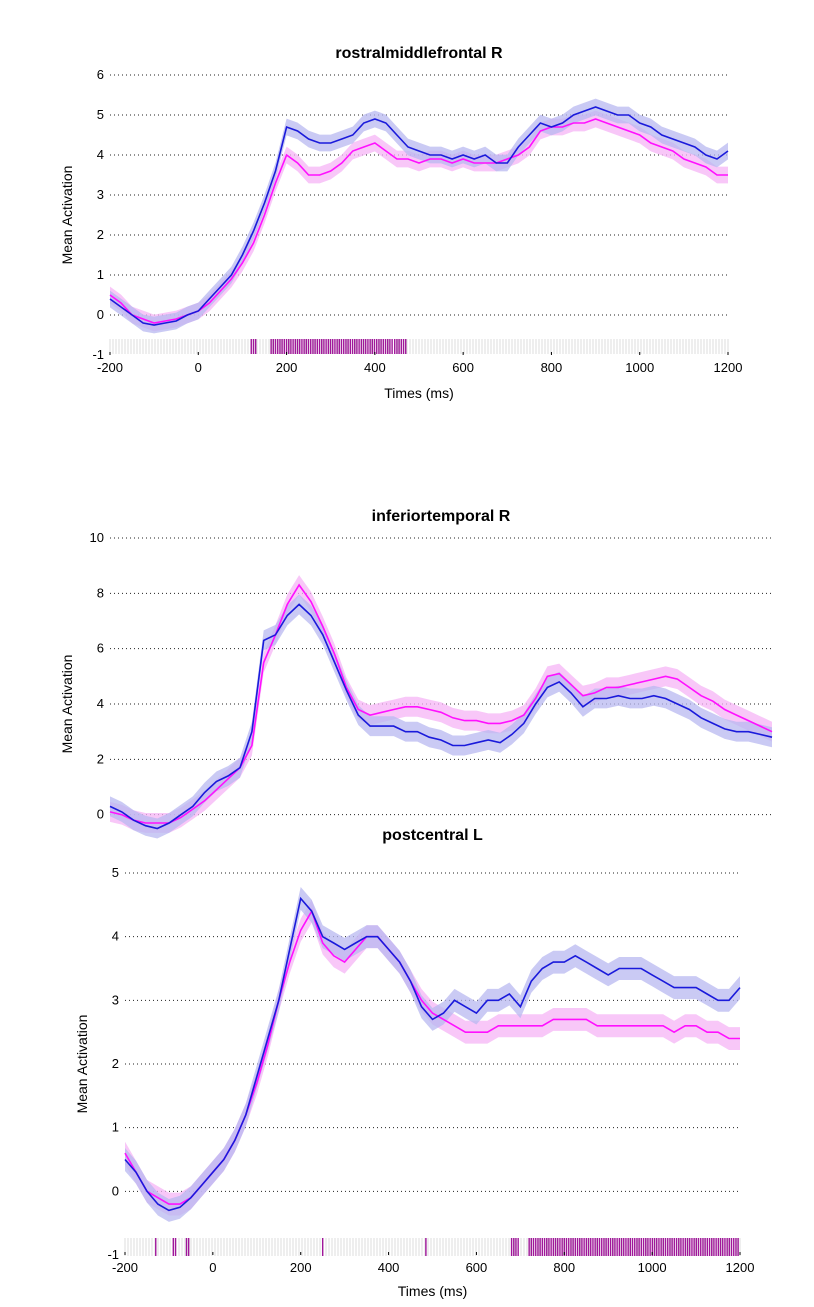  I want to click on magenta-series-line, so click(418, 221).